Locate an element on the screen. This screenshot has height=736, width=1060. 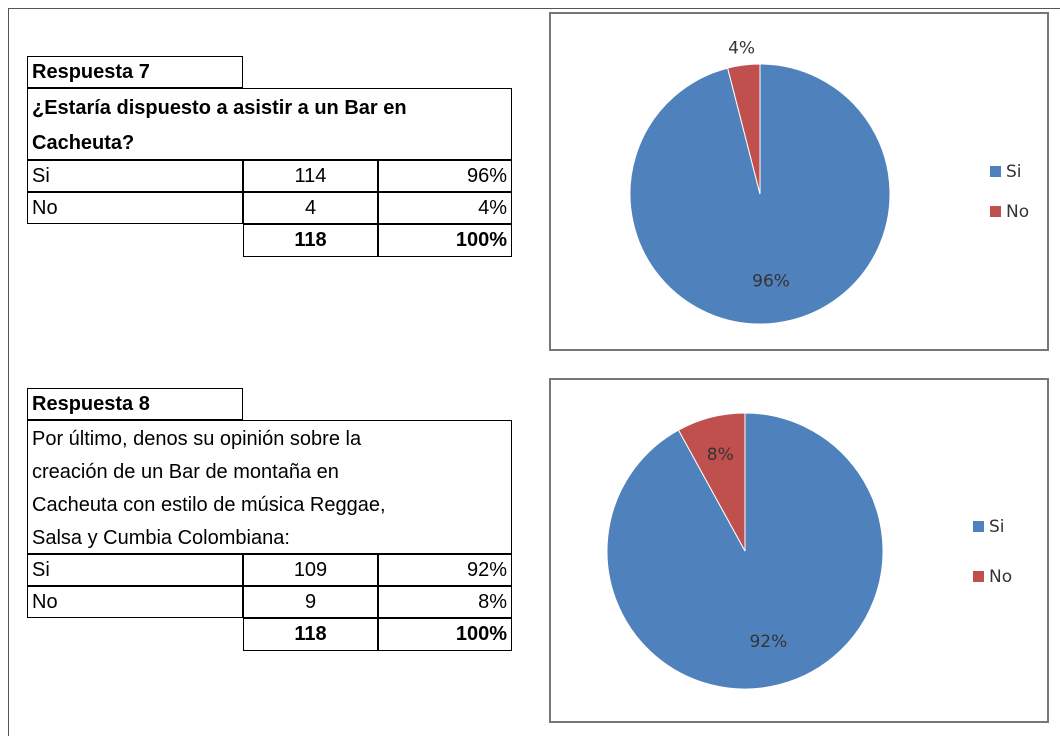
table-cell: 4 is located at coordinates (310, 208).